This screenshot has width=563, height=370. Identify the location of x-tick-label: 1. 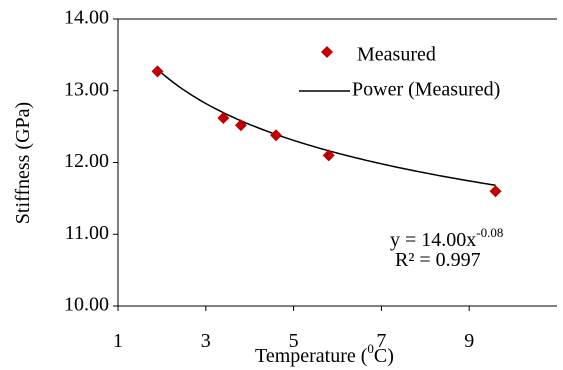
(118, 341).